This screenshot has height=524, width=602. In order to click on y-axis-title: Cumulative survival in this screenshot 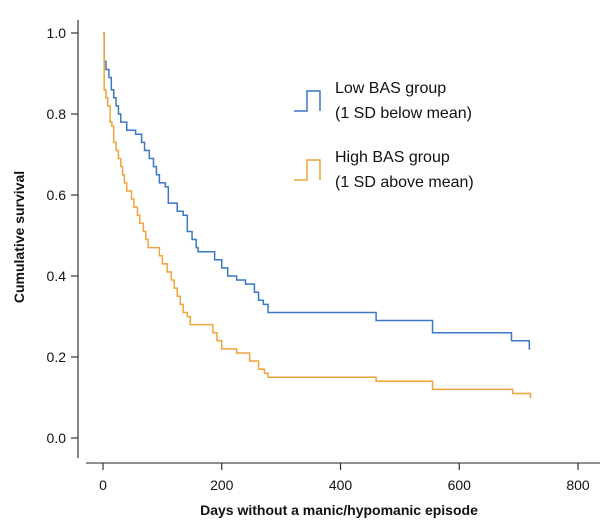, I will do `click(19, 237)`.